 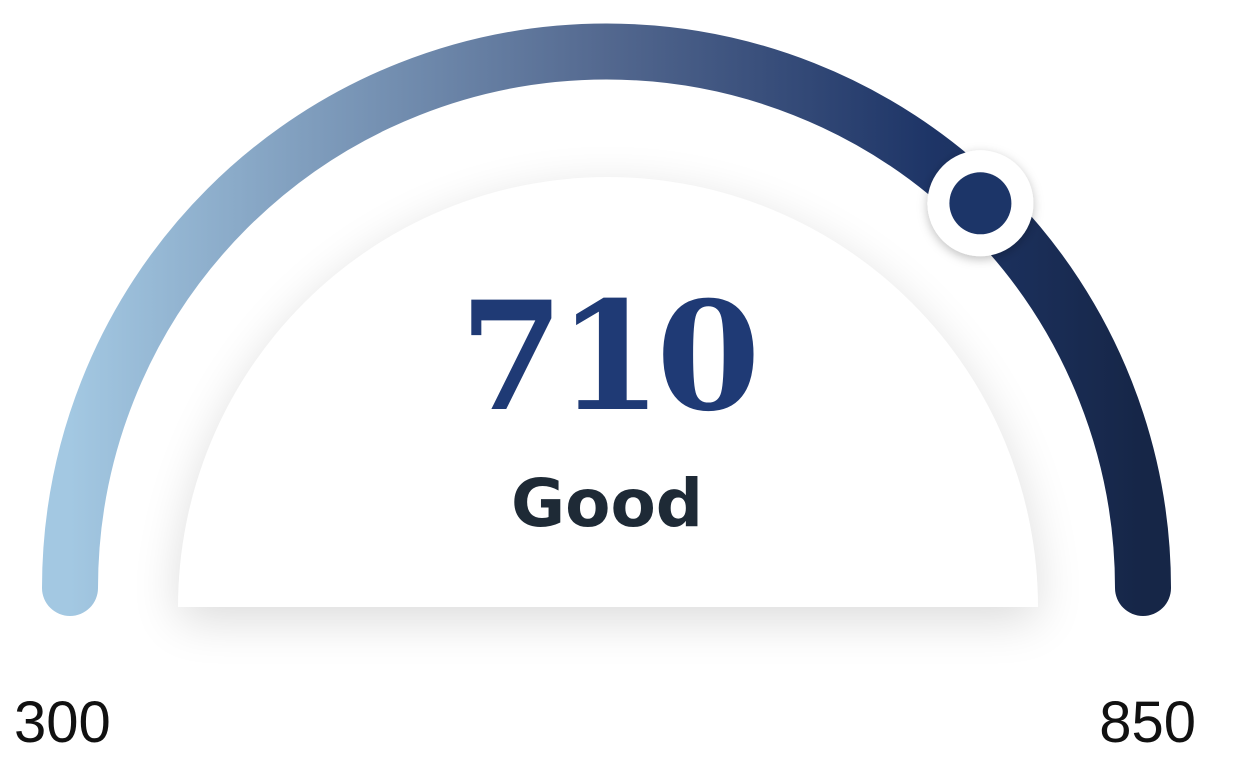 I want to click on knob-dot, so click(x=980, y=203).